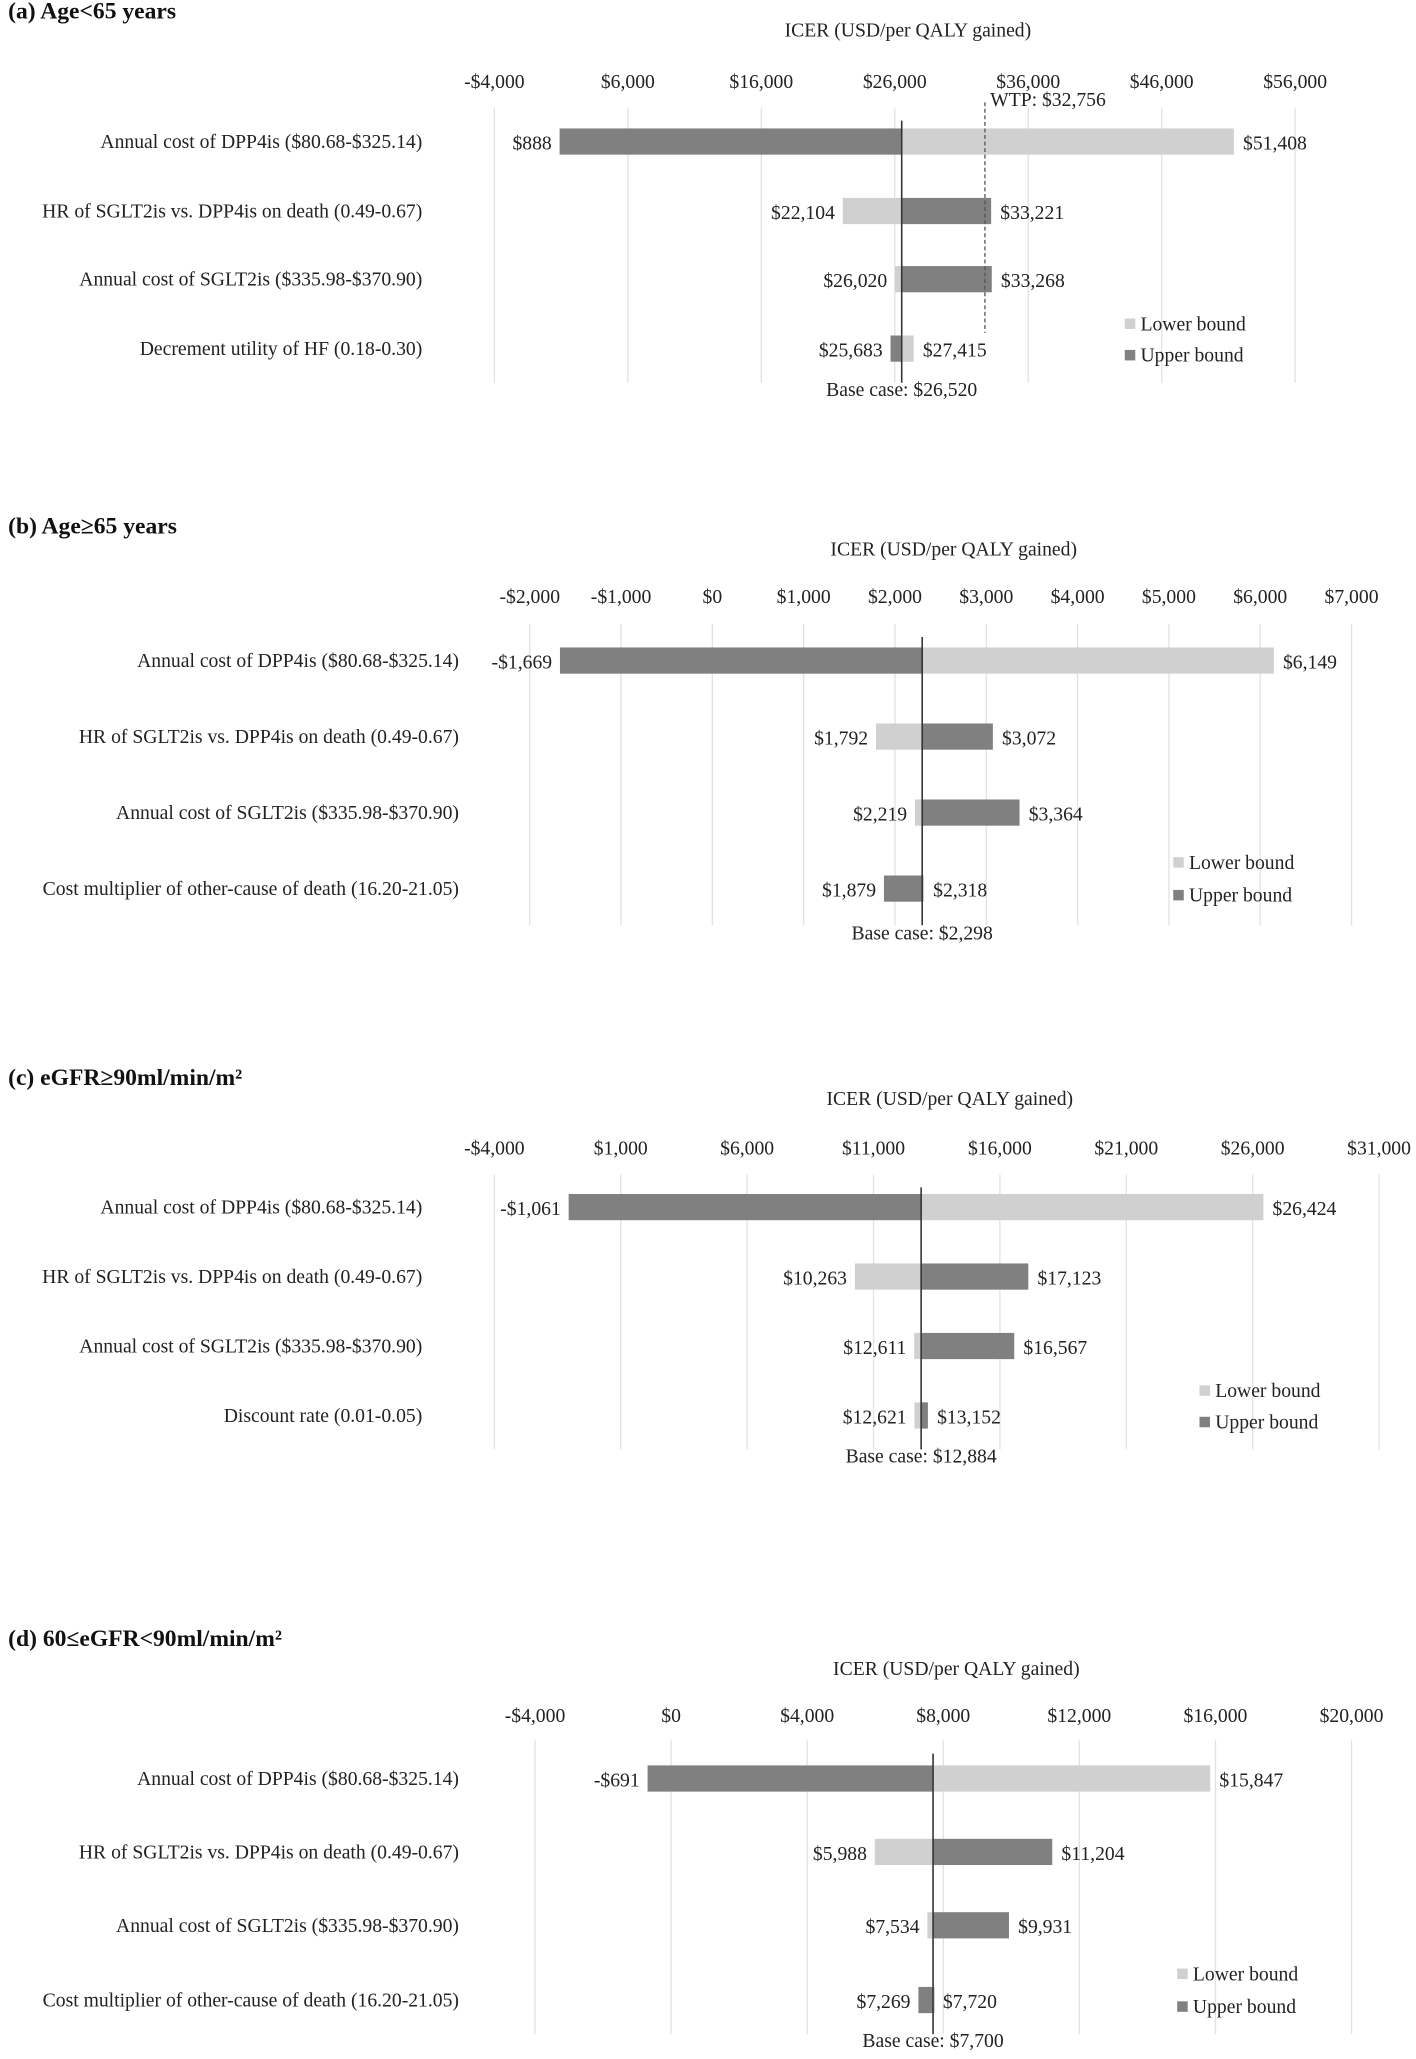 The width and height of the screenshot is (1416, 2059). I want to click on tick-label: $26,000, so click(1253, 1149).